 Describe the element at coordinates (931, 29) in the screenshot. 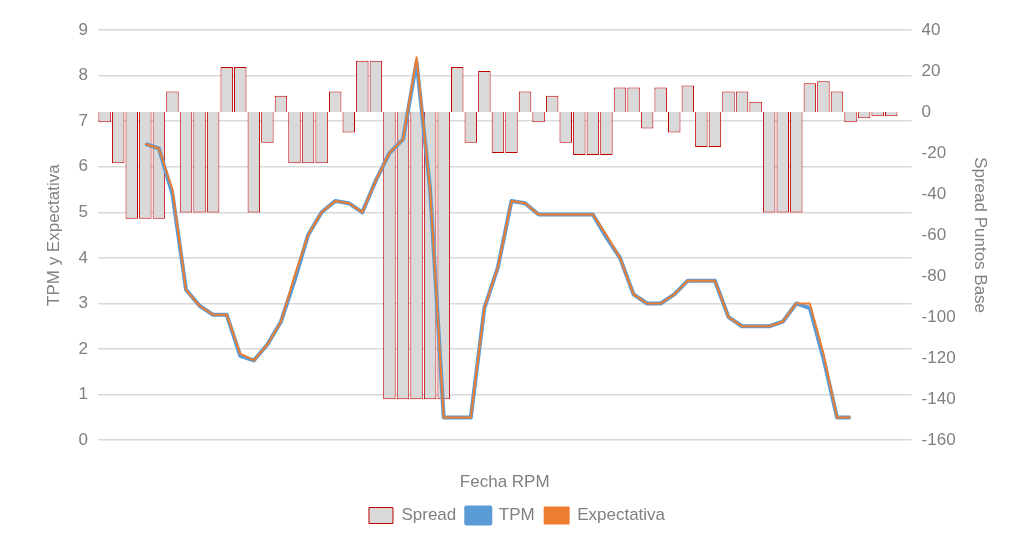

I see `y2-tick-label: 40` at that location.